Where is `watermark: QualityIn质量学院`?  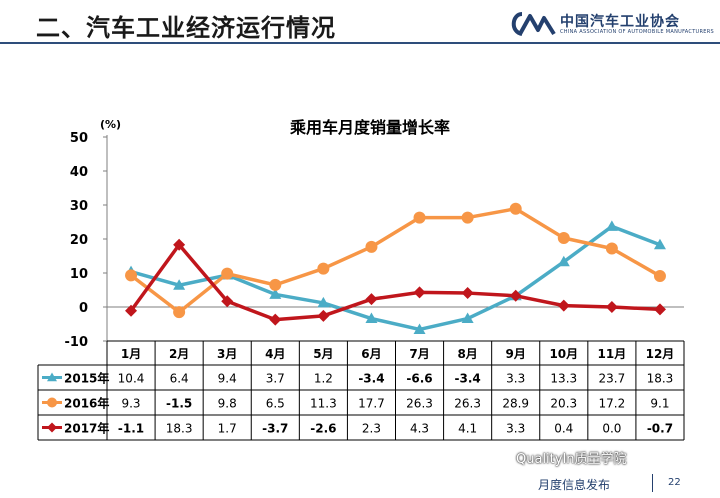
watermark: QualityIn质量学院 is located at coordinates (571, 459).